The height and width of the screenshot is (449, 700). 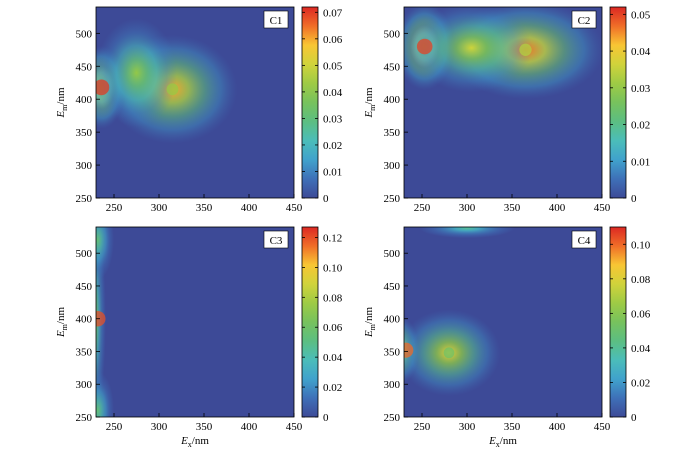 I want to click on panel-label: C4, so click(x=584, y=239).